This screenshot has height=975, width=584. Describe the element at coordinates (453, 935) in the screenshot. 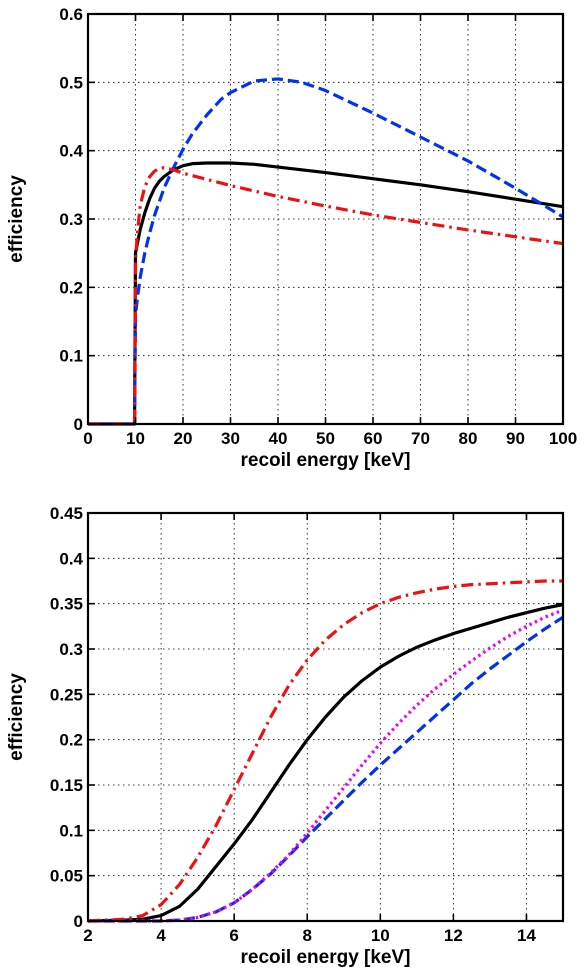

I see `x-tick-label: 12` at that location.